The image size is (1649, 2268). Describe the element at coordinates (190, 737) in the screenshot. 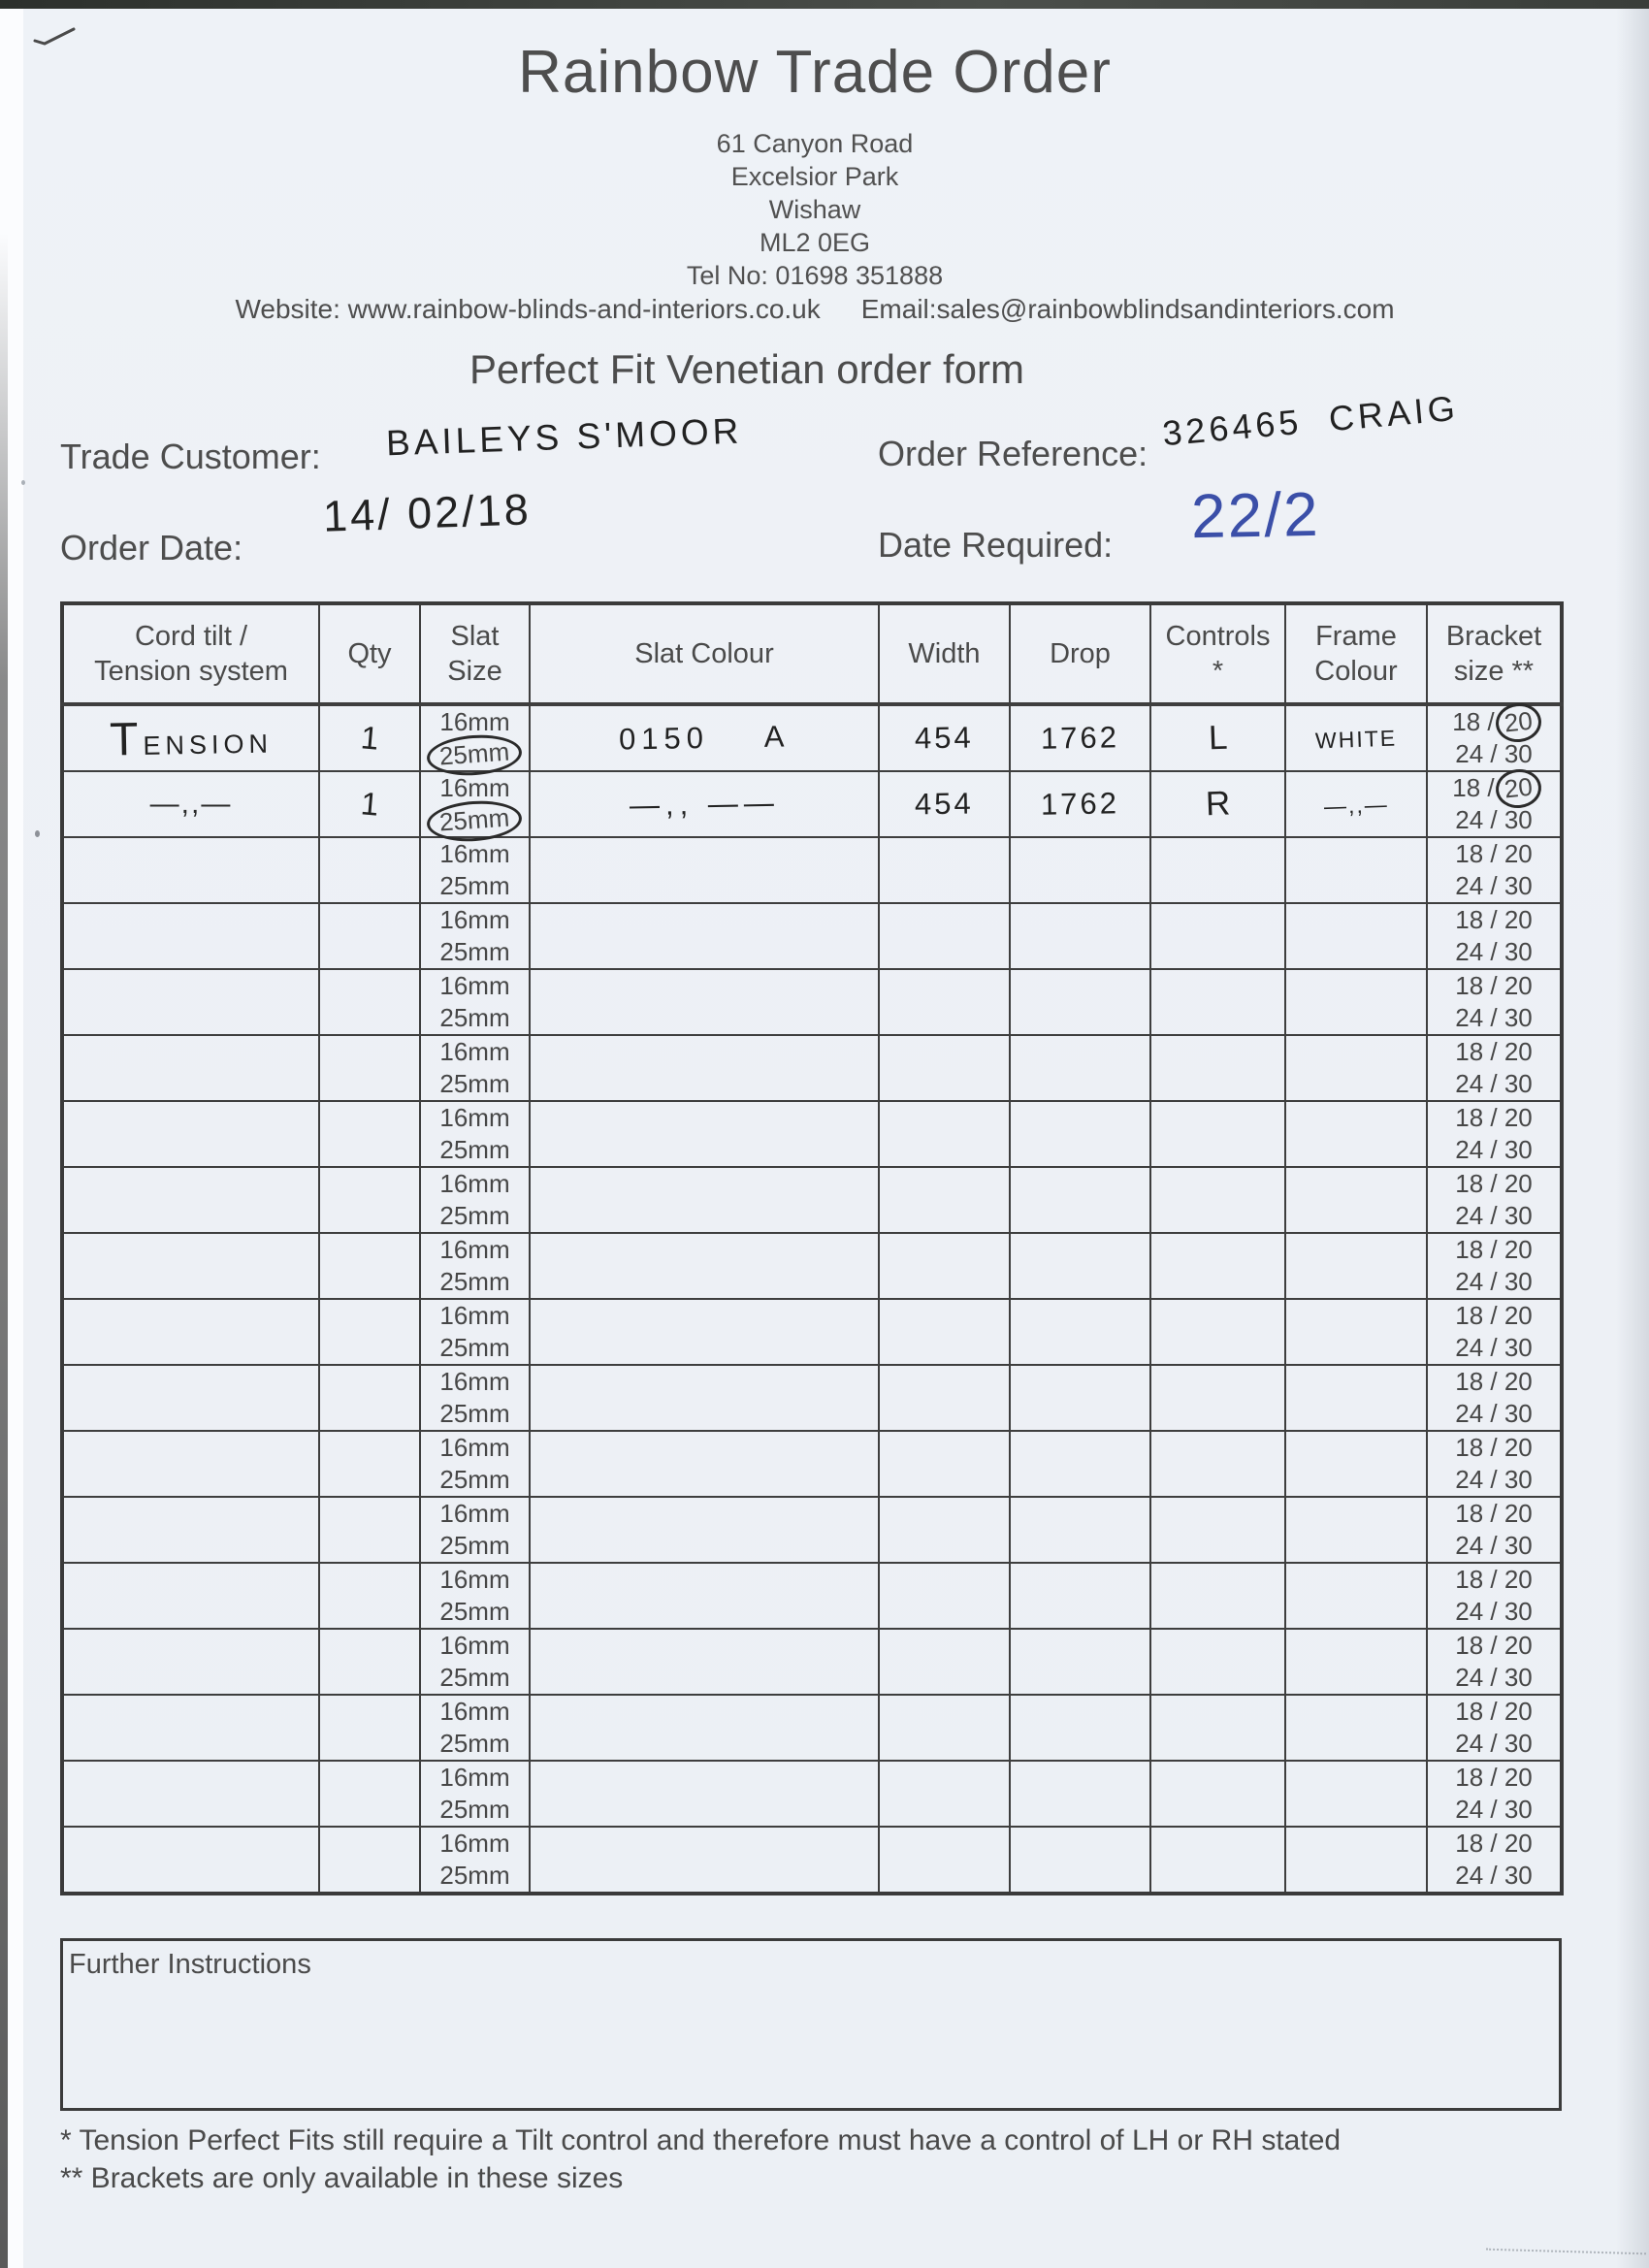

I see `cord-tilt-cell: TENSION` at that location.